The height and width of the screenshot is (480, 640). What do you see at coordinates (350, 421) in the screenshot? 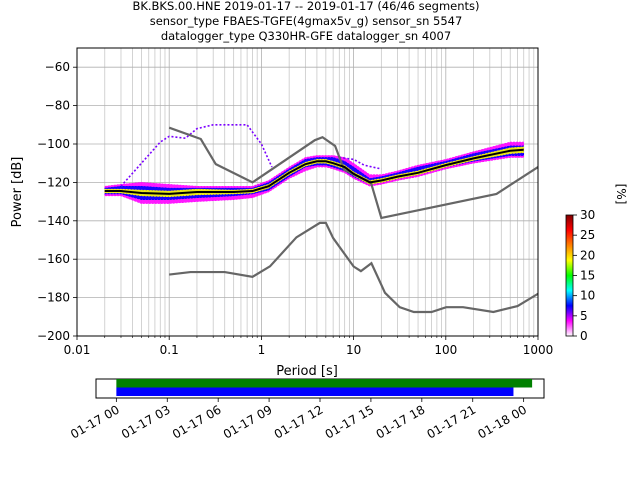
I see `timeline-tick-label: 01-17 15` at bounding box center [350, 421].